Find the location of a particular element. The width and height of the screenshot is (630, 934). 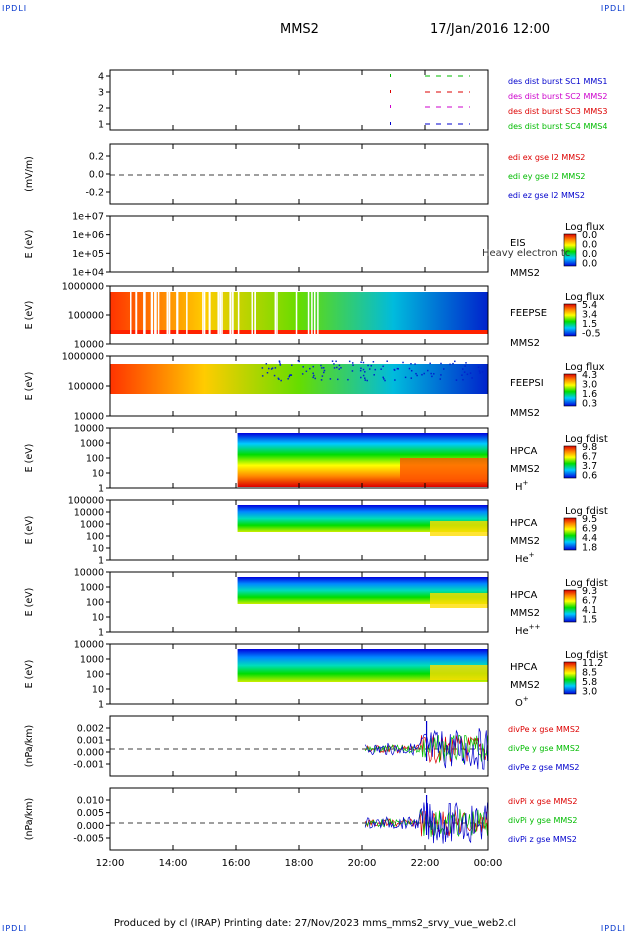

legend-entry: des dist burst SC4 MMS4 is located at coordinates (557, 126).